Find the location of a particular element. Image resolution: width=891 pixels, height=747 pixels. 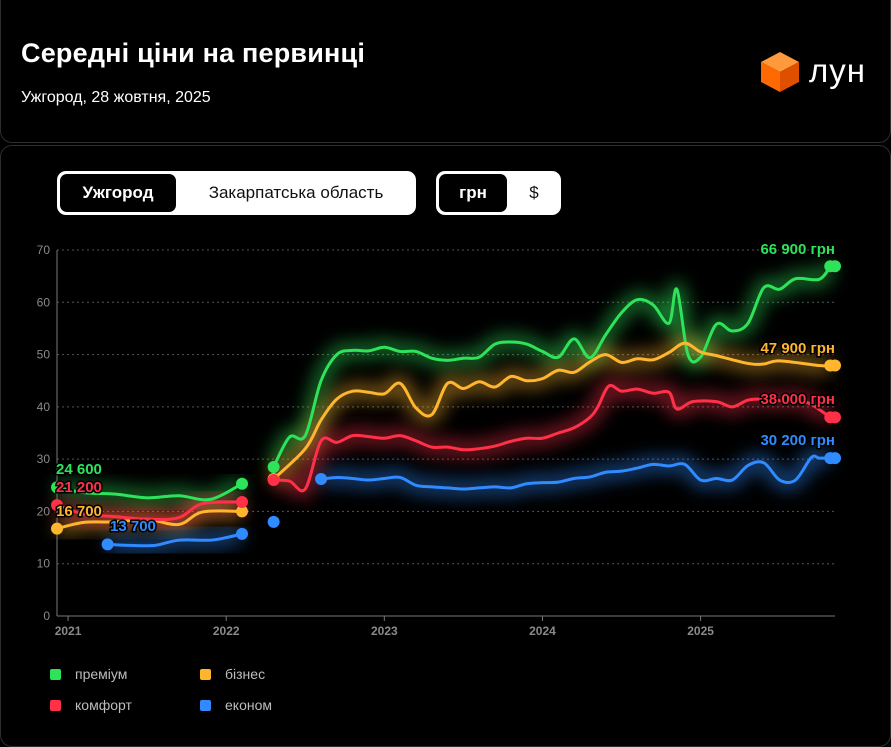

legend-item-premium: преміум is located at coordinates (88, 674).